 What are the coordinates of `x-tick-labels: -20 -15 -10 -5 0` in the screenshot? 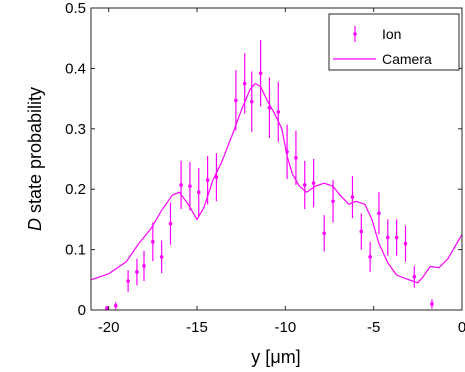 It's located at (281, 327).